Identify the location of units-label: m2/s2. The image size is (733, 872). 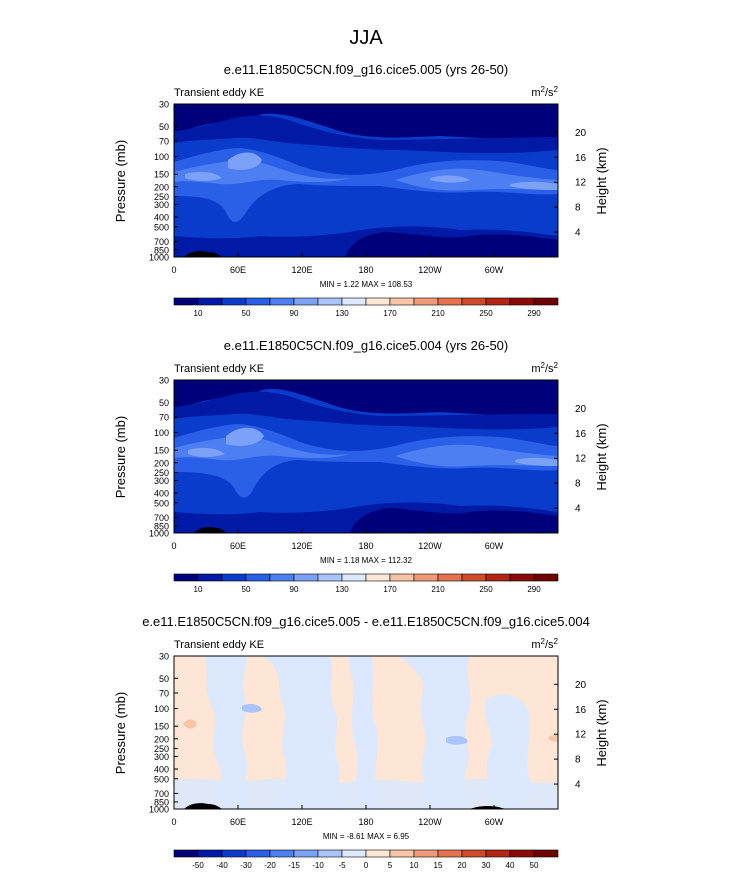
(544, 92).